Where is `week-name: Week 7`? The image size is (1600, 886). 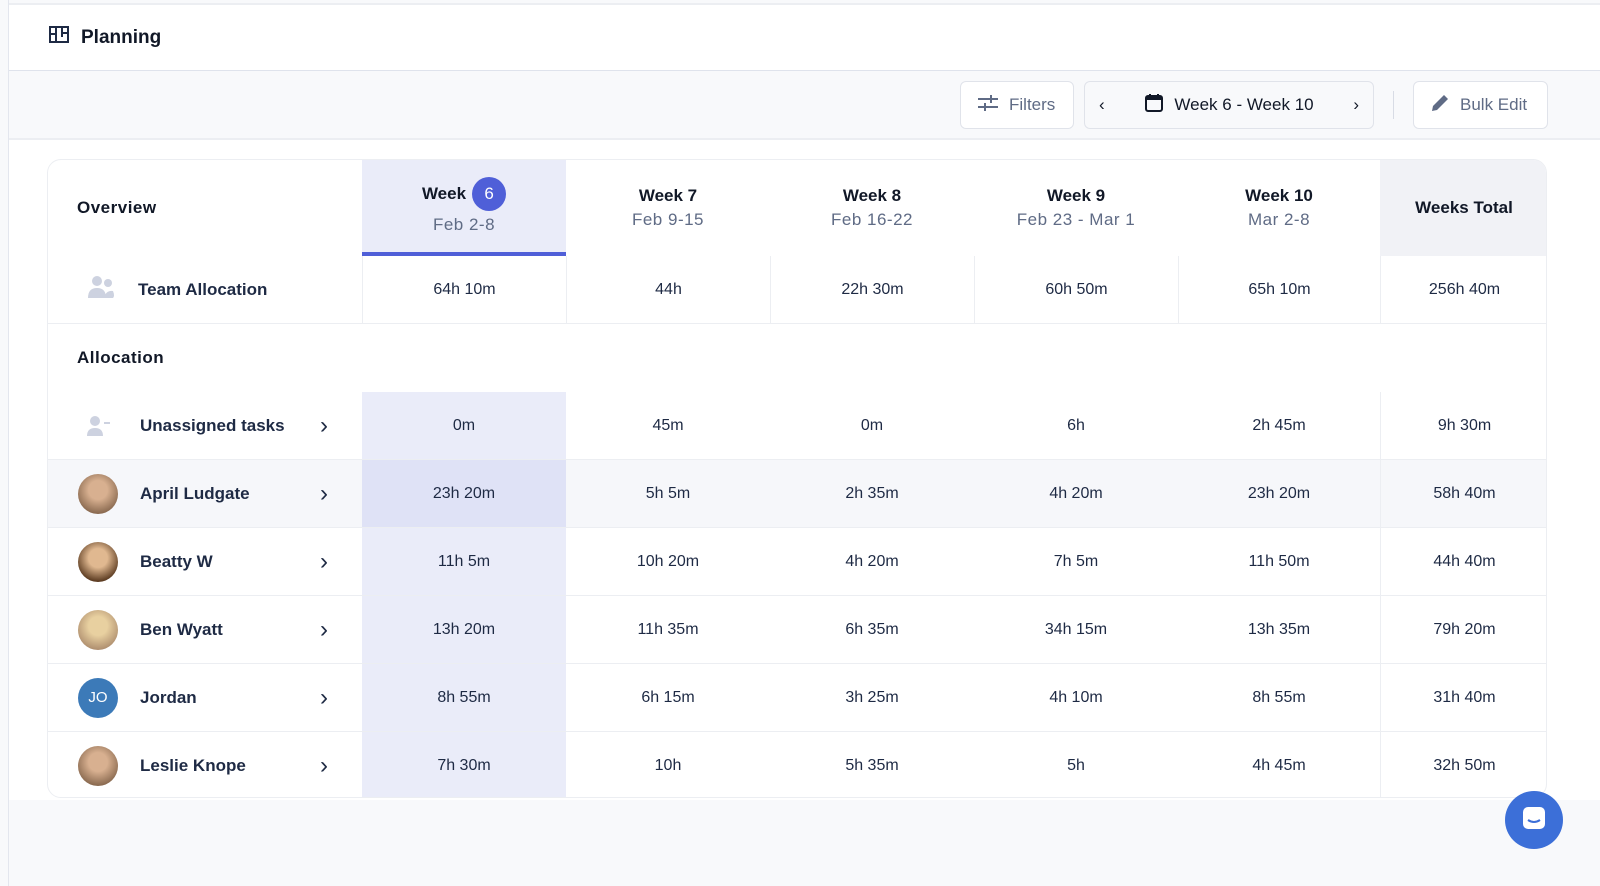
week-name: Week 7 is located at coordinates (668, 195).